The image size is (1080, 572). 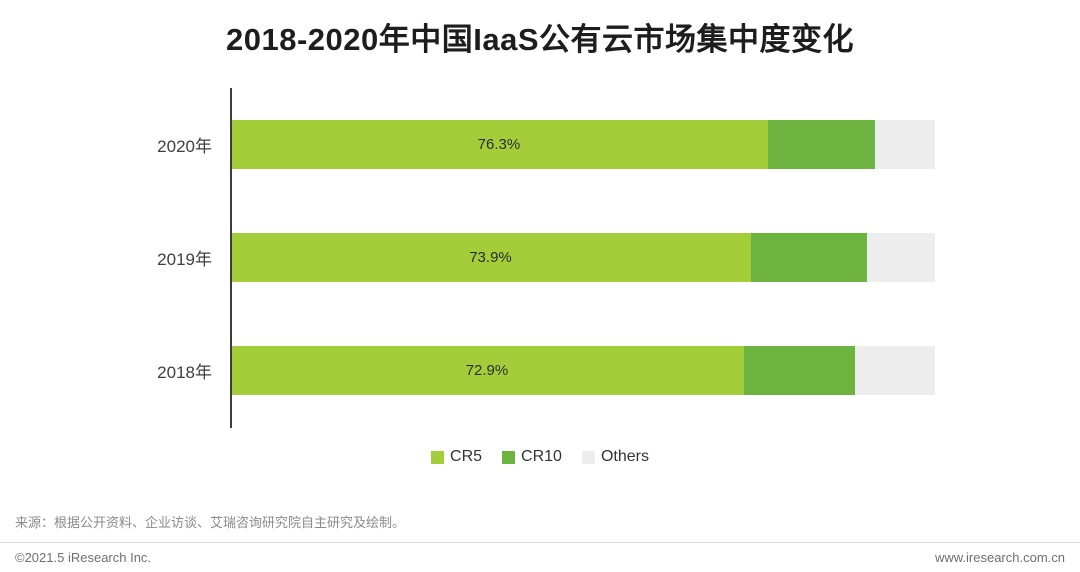 I want to click on legend-item-cr10: CR10, so click(x=532, y=457).